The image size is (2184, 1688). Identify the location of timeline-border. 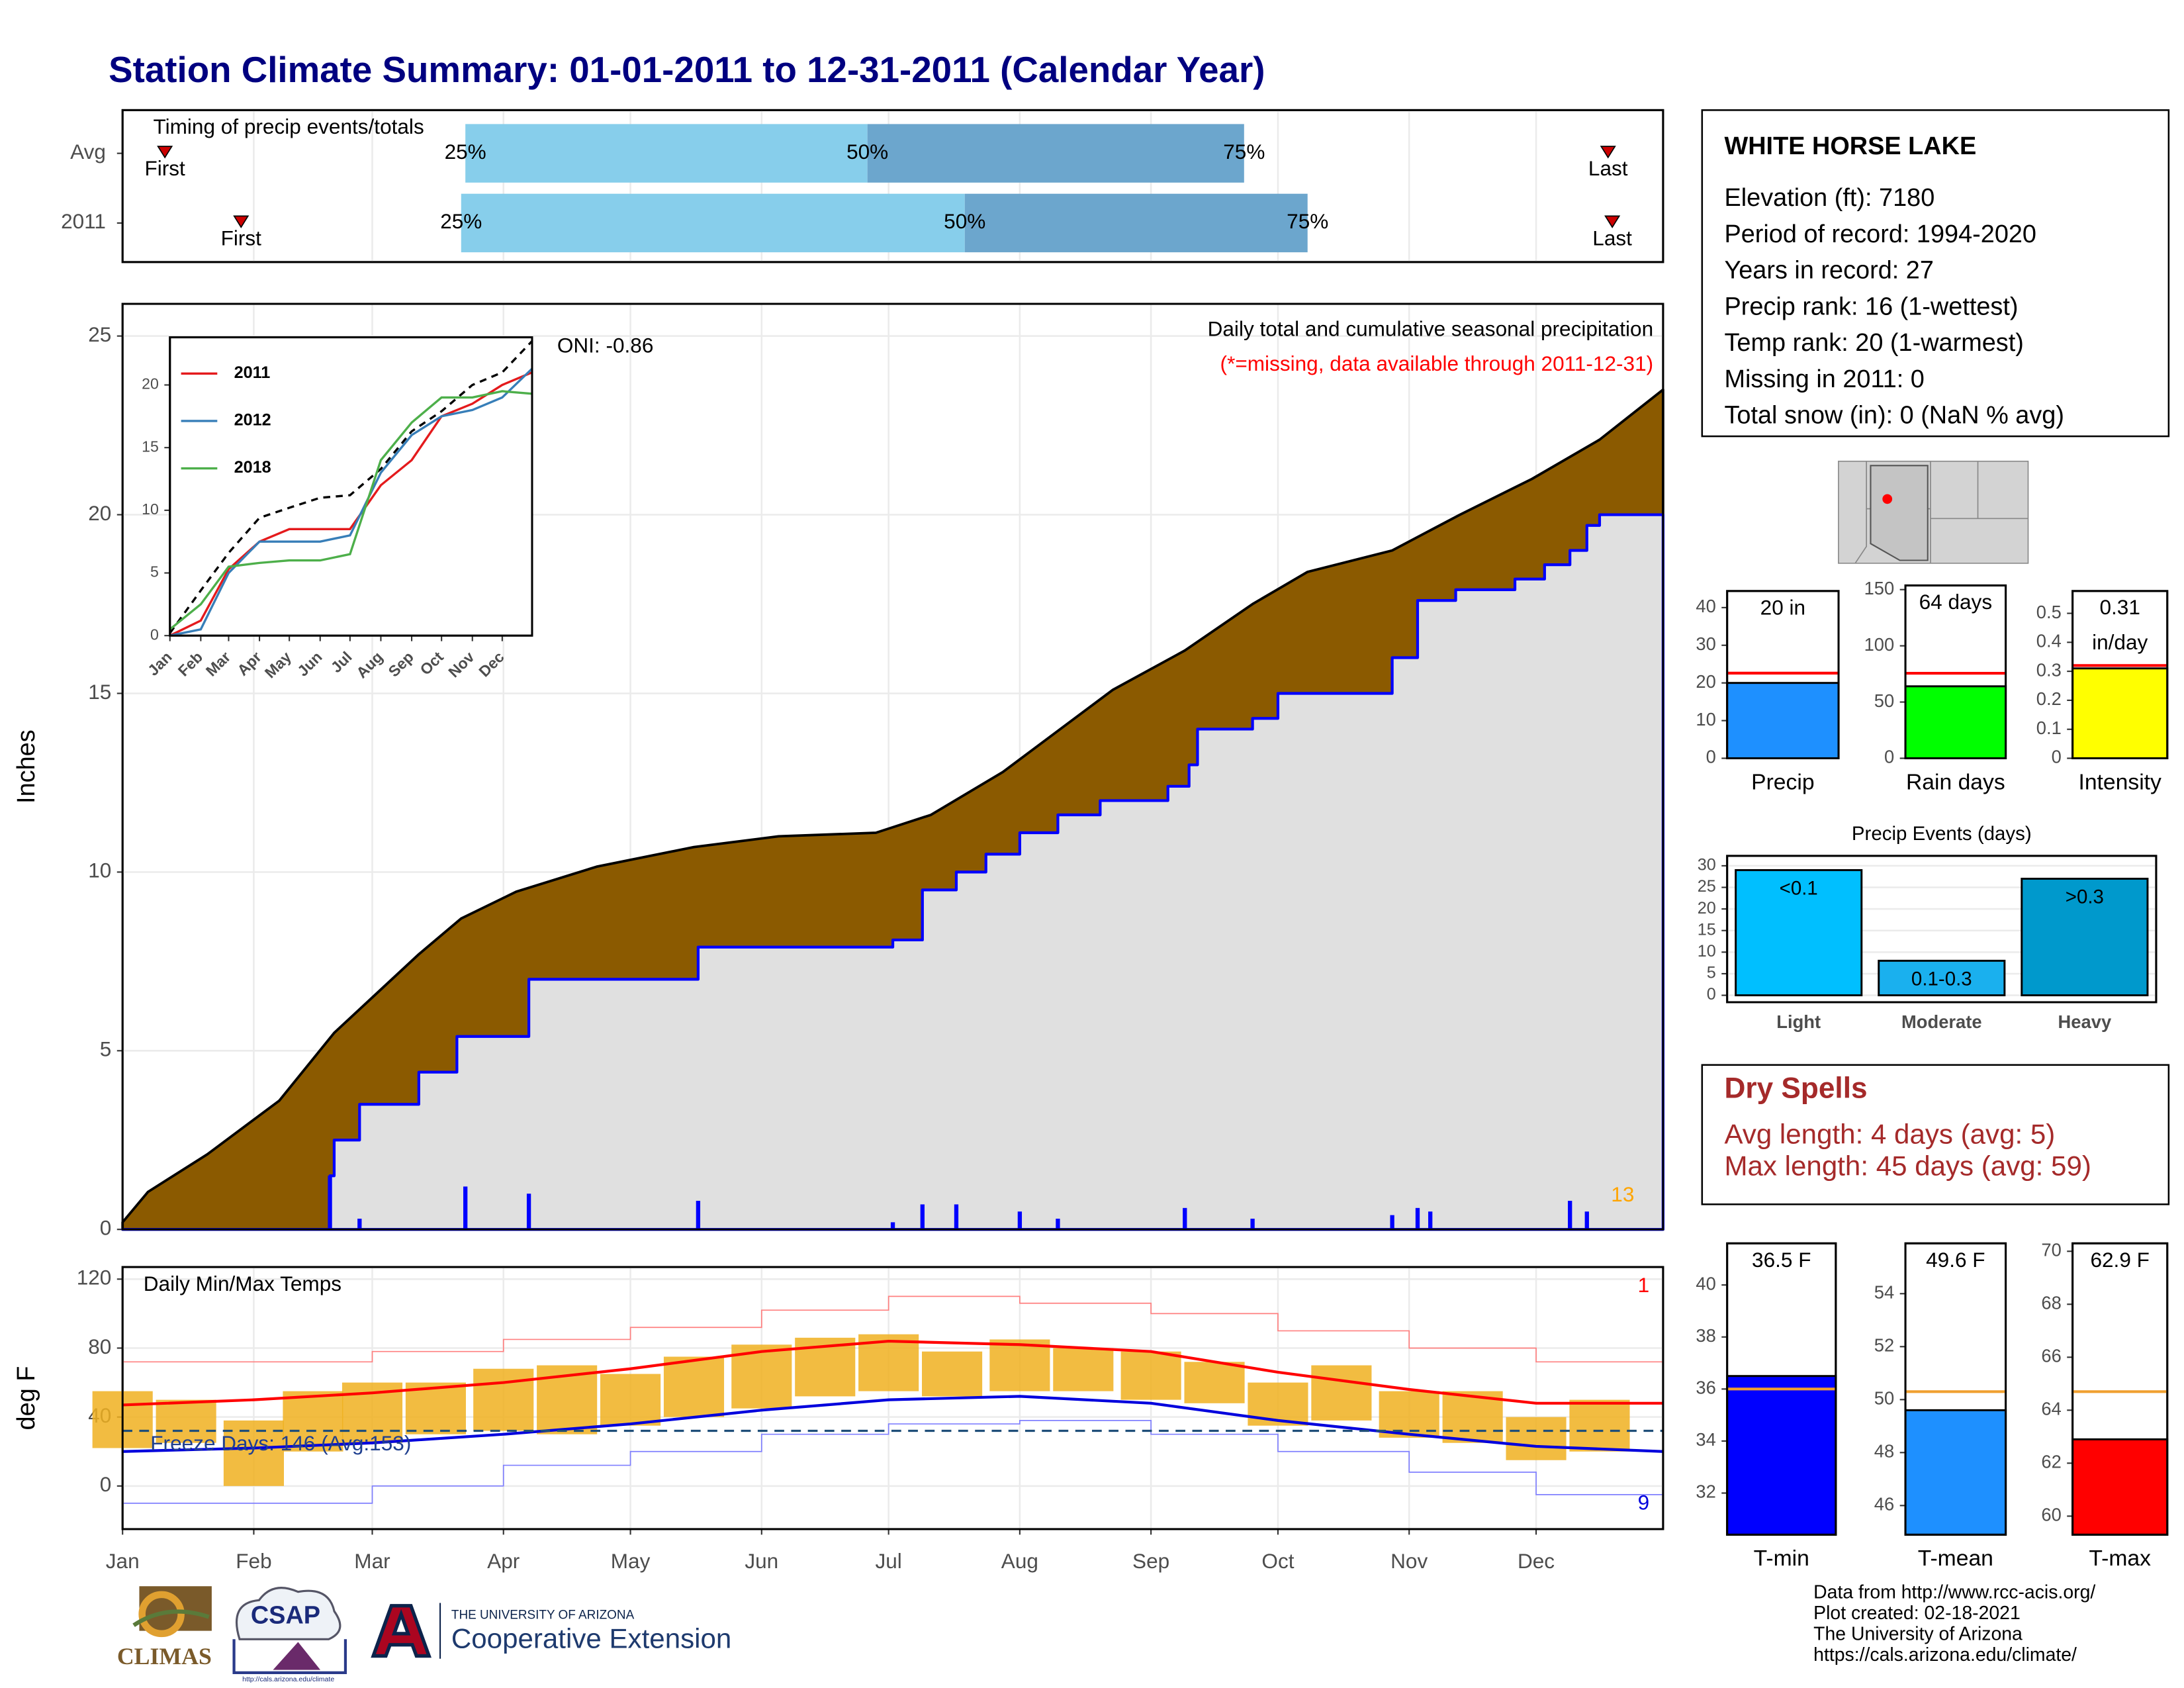
(893, 186).